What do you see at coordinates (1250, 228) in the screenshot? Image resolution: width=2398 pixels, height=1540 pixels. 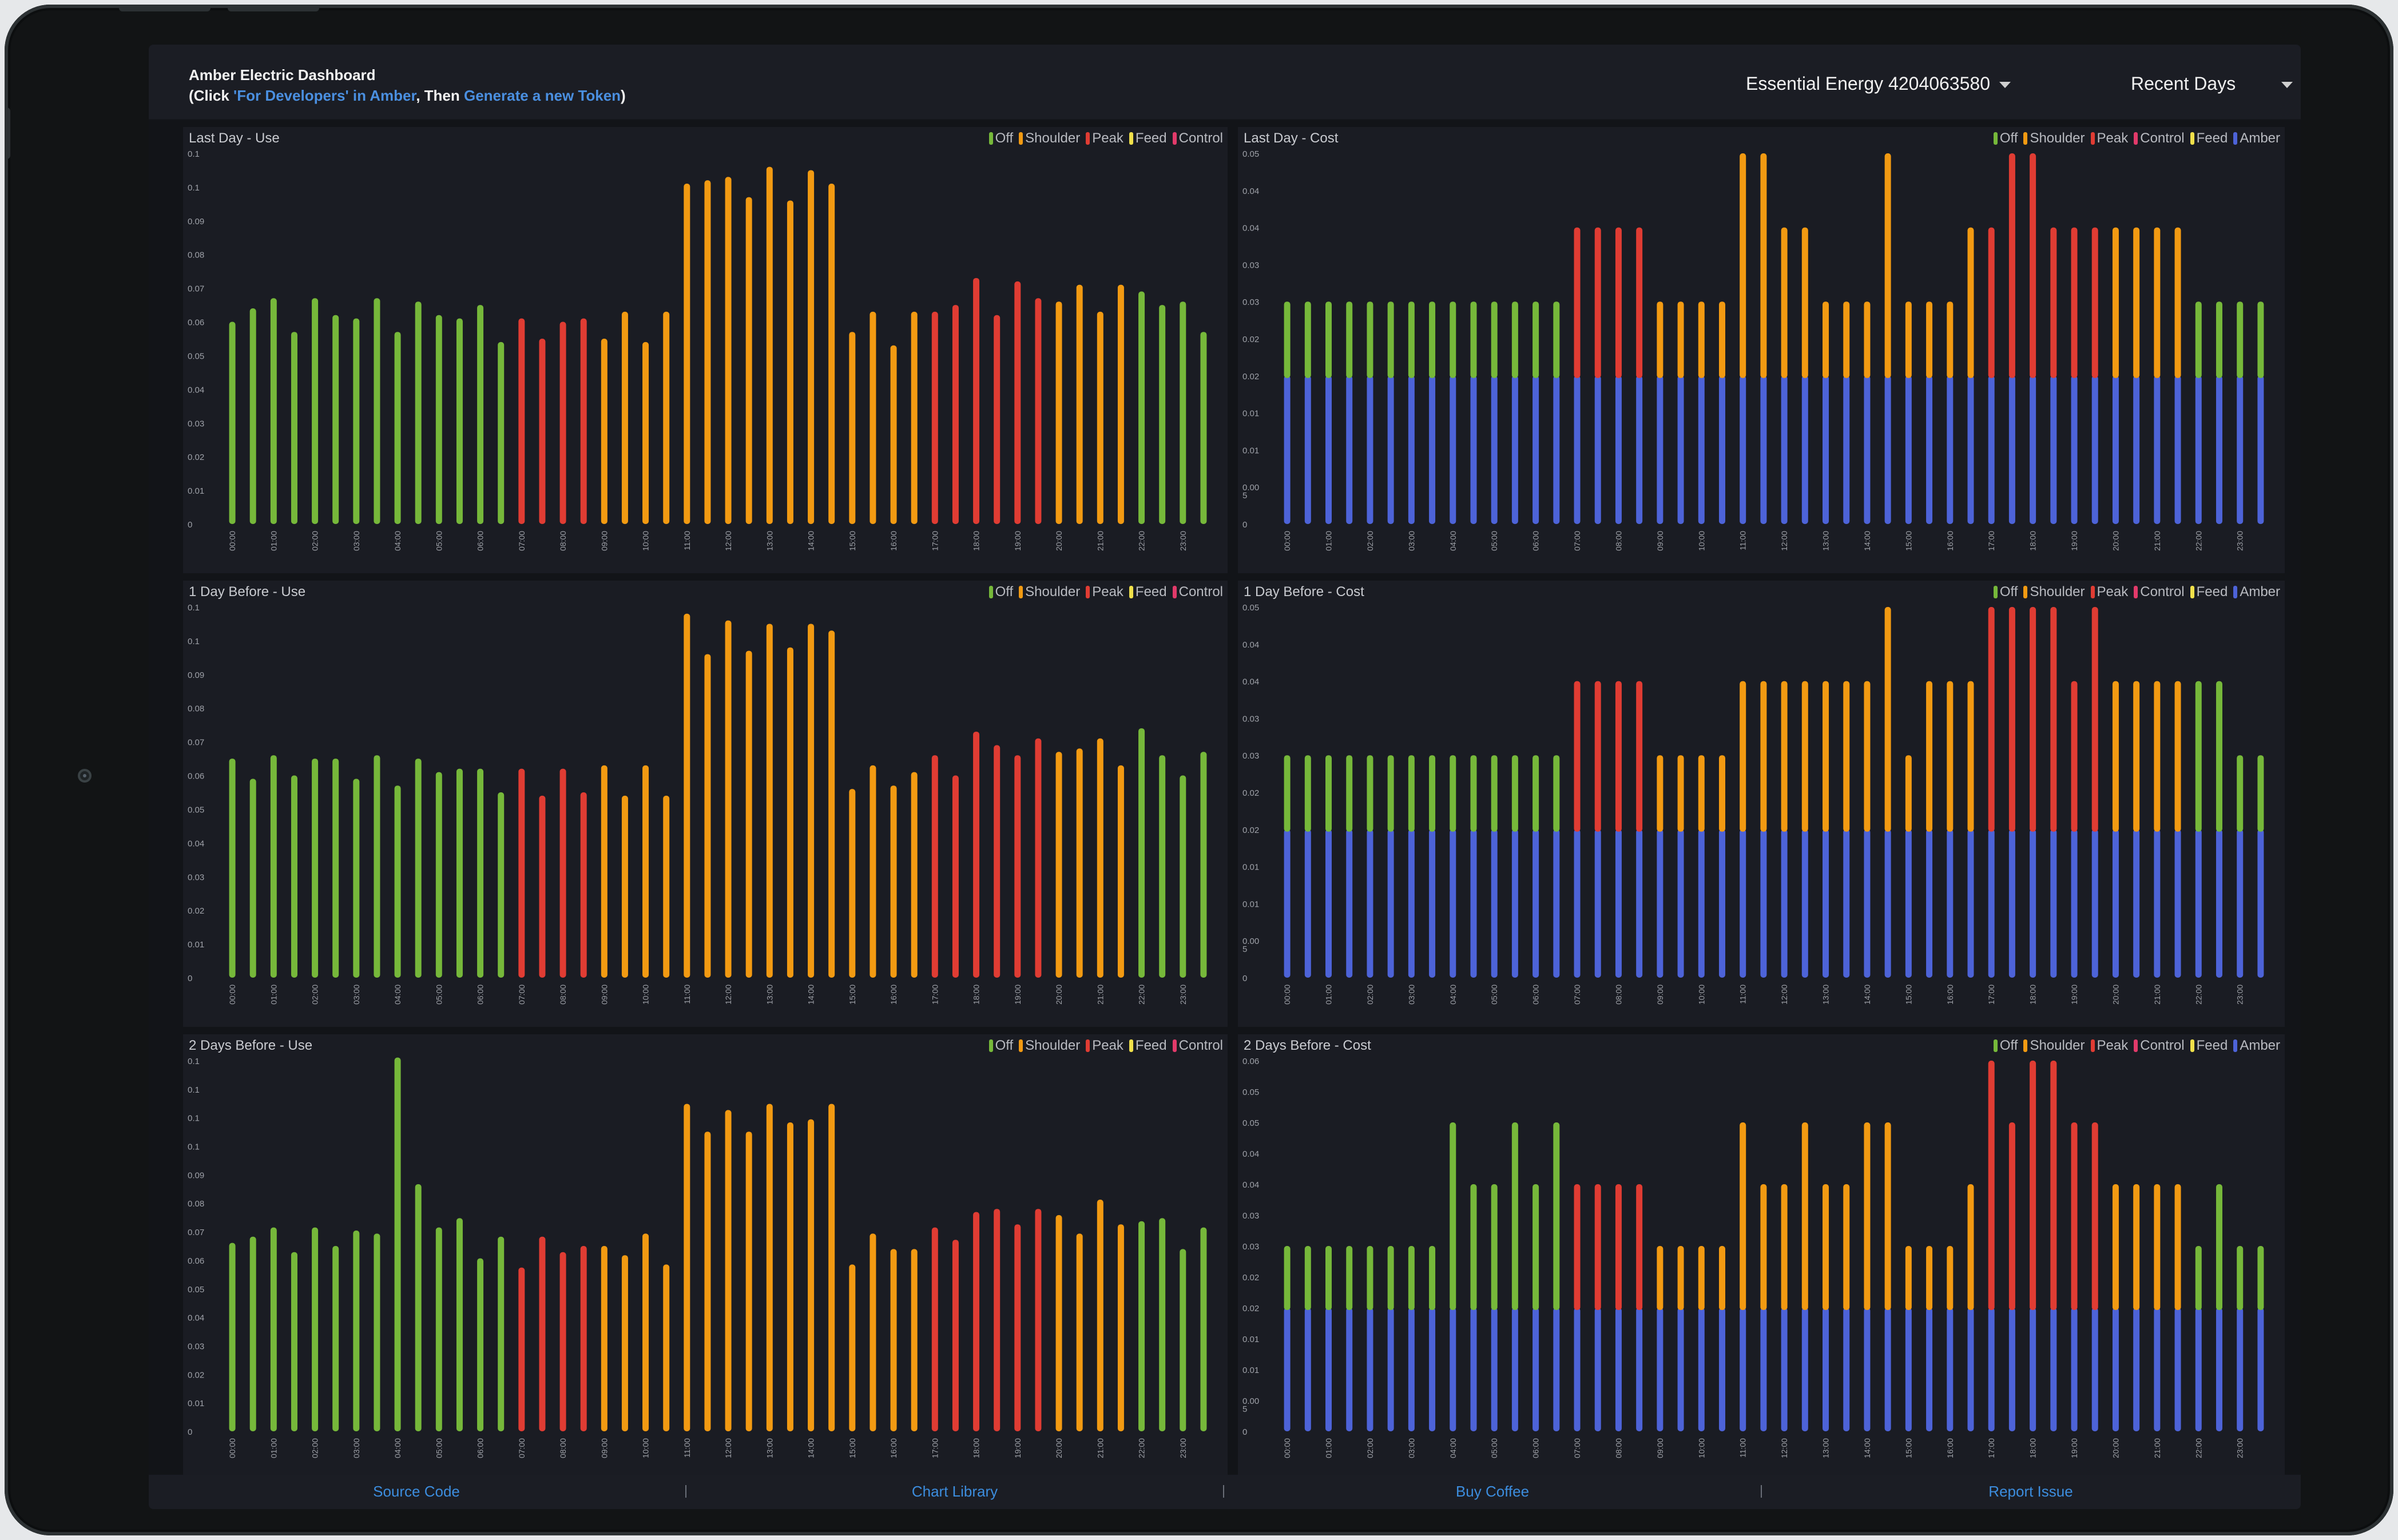 I see `y-tick-label: 0.04` at bounding box center [1250, 228].